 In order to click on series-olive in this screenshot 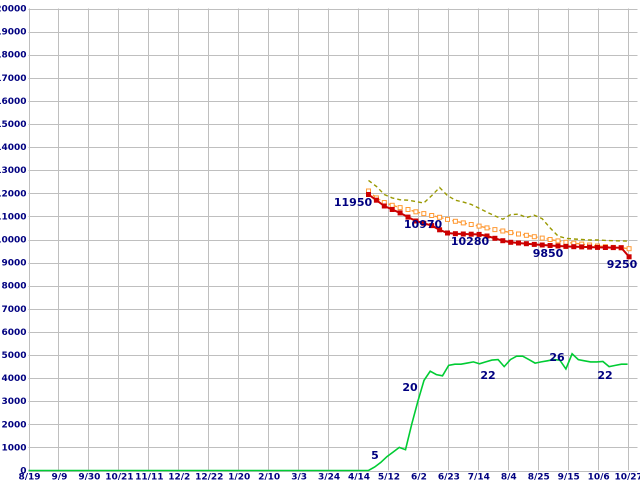, I will do `click(499, 210)`.